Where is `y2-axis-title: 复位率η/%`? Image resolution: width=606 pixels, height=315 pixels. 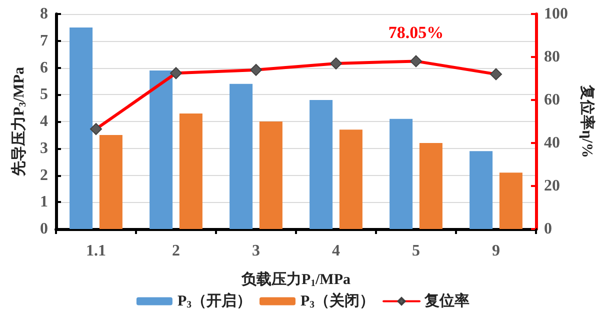 y2-axis-title: 复位率η/% is located at coordinates (587, 121).